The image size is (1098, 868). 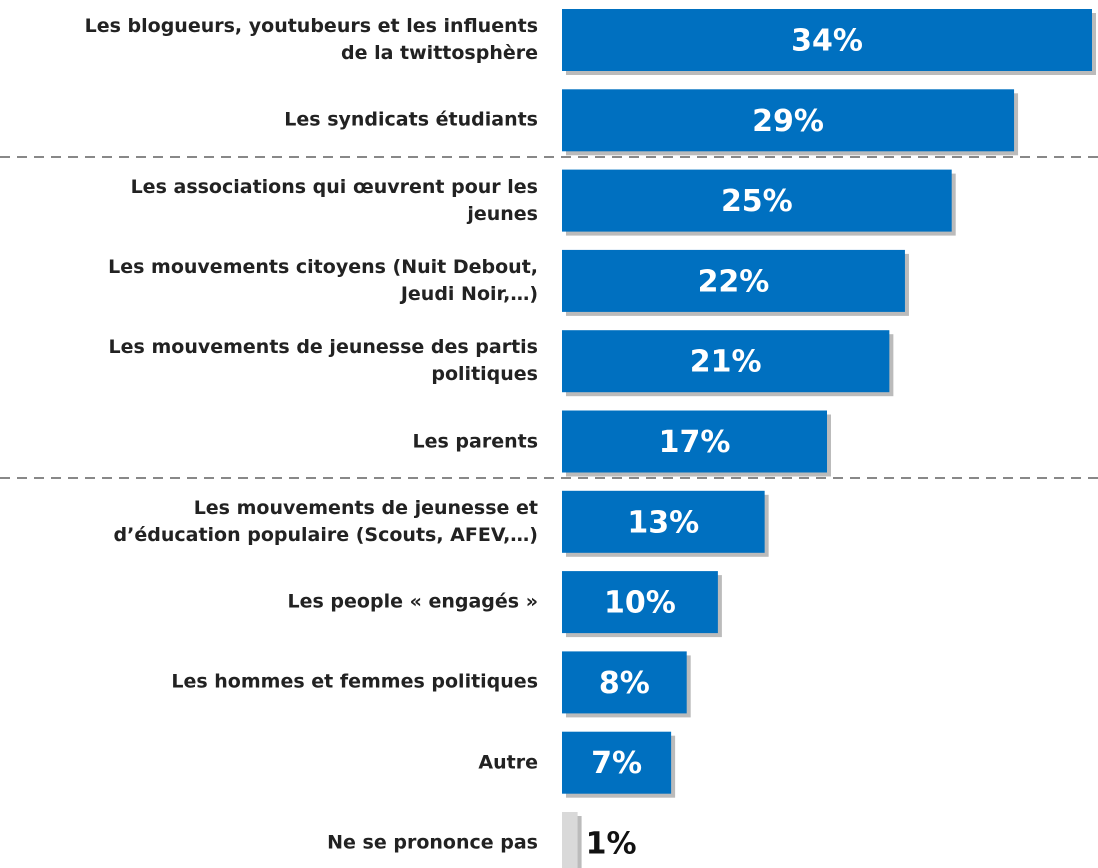 I want to click on value-label: 10%, so click(x=640, y=603).